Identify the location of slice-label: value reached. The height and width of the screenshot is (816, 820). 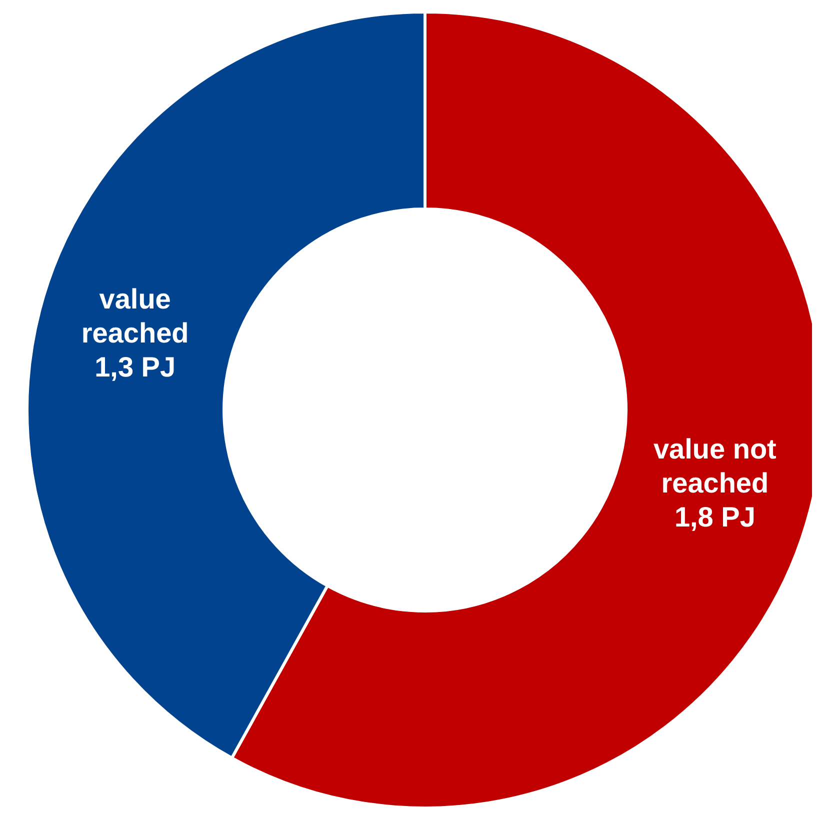
(135, 315).